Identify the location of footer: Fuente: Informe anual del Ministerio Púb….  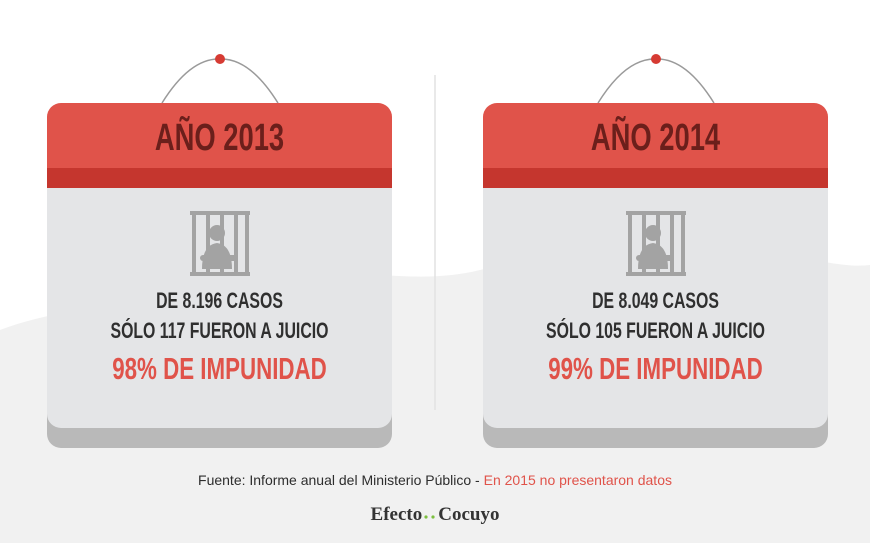
(435, 480).